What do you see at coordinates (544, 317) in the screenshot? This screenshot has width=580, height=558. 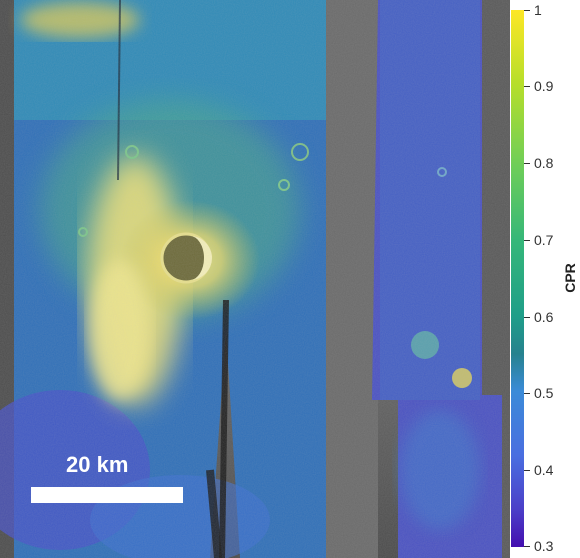 I see `colorbar-tick-label: 0.6` at bounding box center [544, 317].